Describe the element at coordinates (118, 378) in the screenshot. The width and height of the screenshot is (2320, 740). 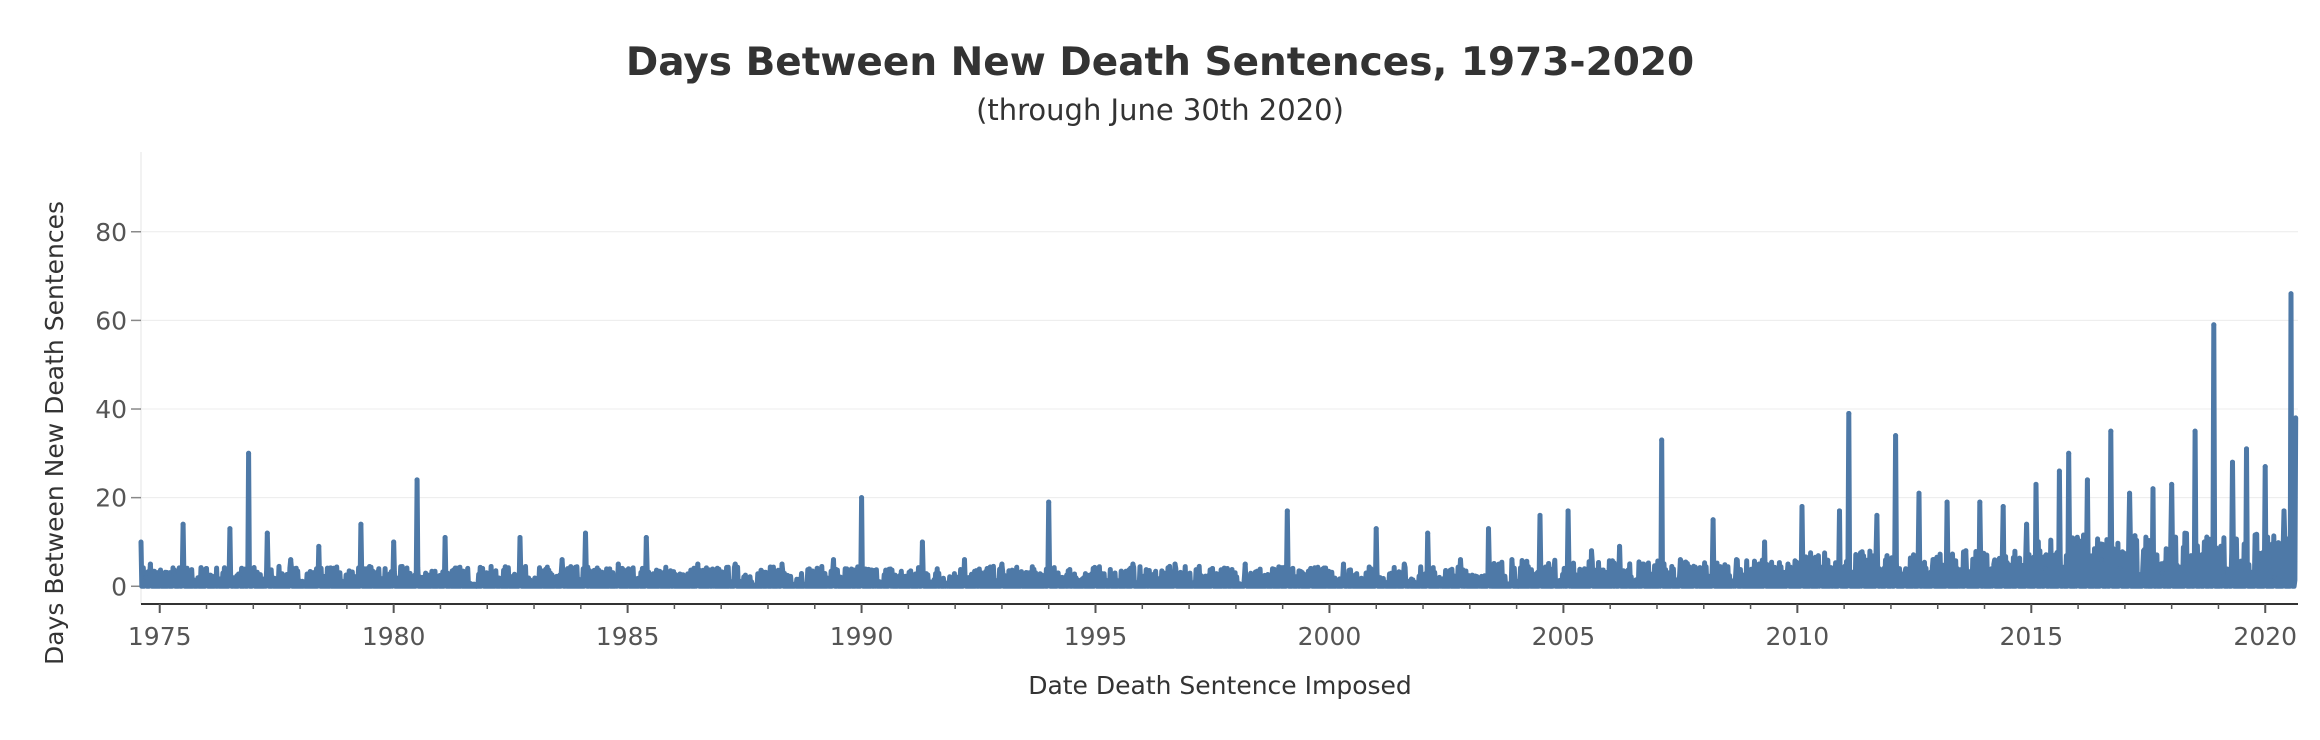
I see `y-axis: 0 20 40 60 80` at that location.